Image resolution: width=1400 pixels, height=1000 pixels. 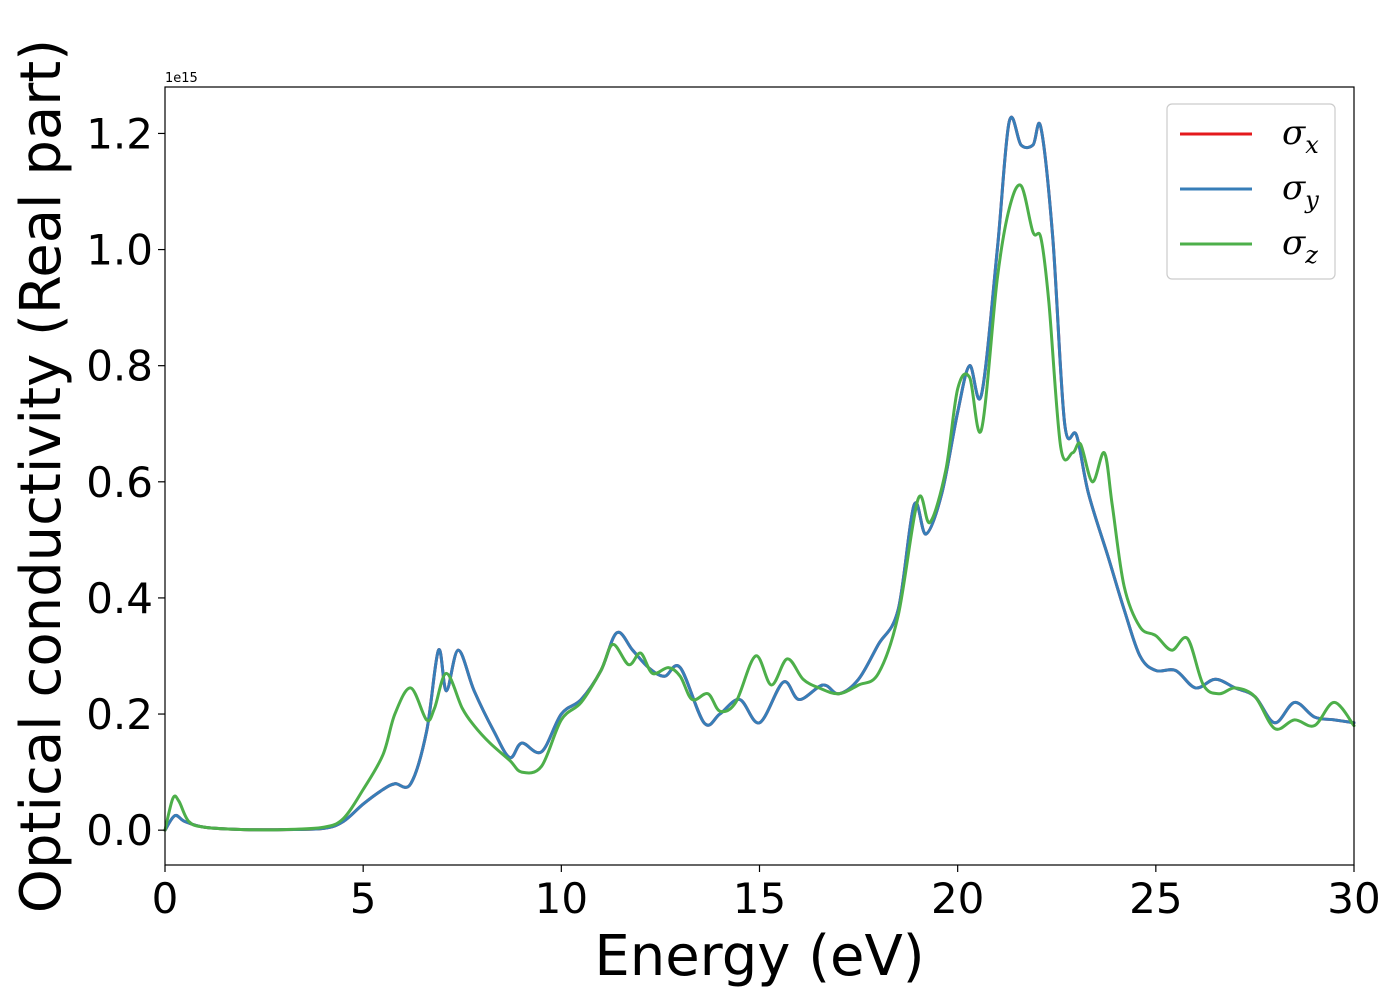 I want to click on y-axis-title: Optical conductivity (Real part), so click(x=41, y=476).